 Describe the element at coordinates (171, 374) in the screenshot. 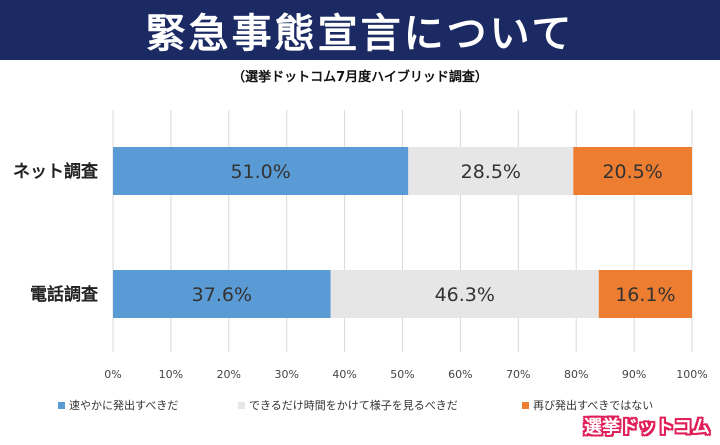

I see `x-tick-label: 10%` at that location.